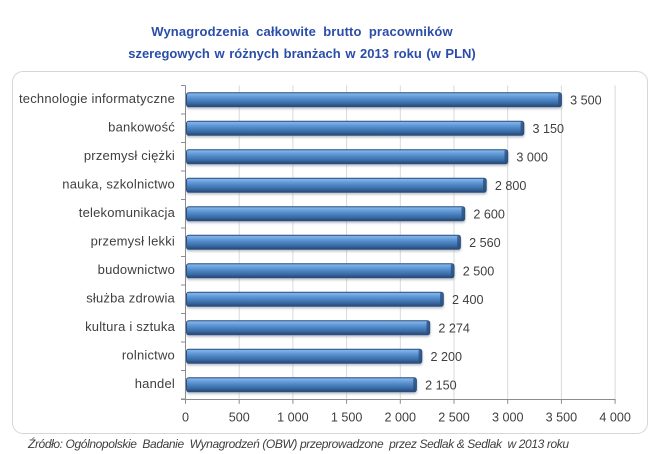  I want to click on svg-text: 2 274, so click(454, 328).